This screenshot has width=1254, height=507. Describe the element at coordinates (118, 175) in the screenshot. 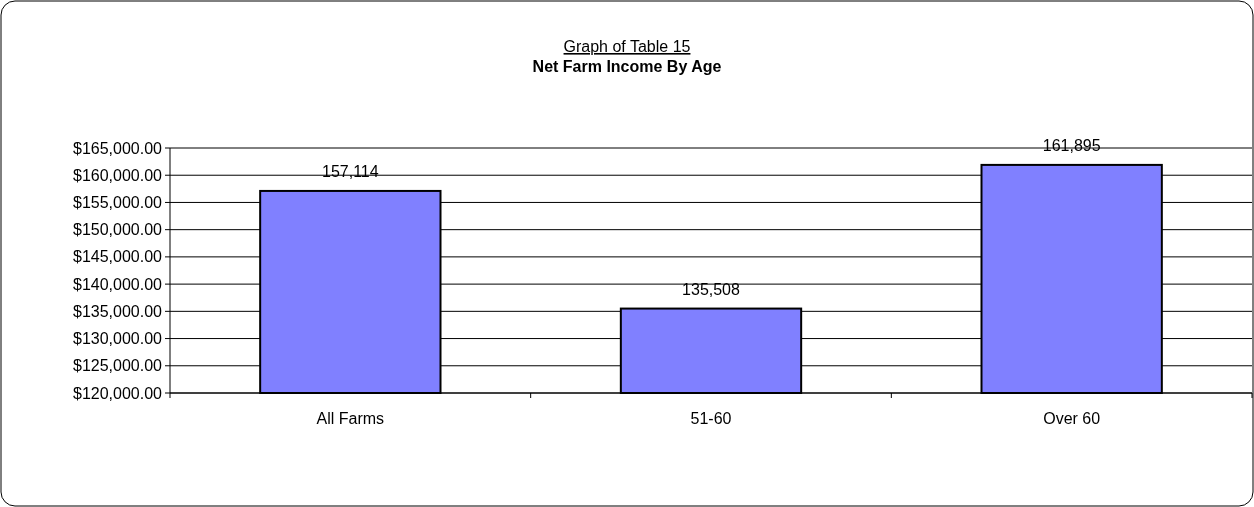

I see `y-tick-label: $160,000.00` at that location.